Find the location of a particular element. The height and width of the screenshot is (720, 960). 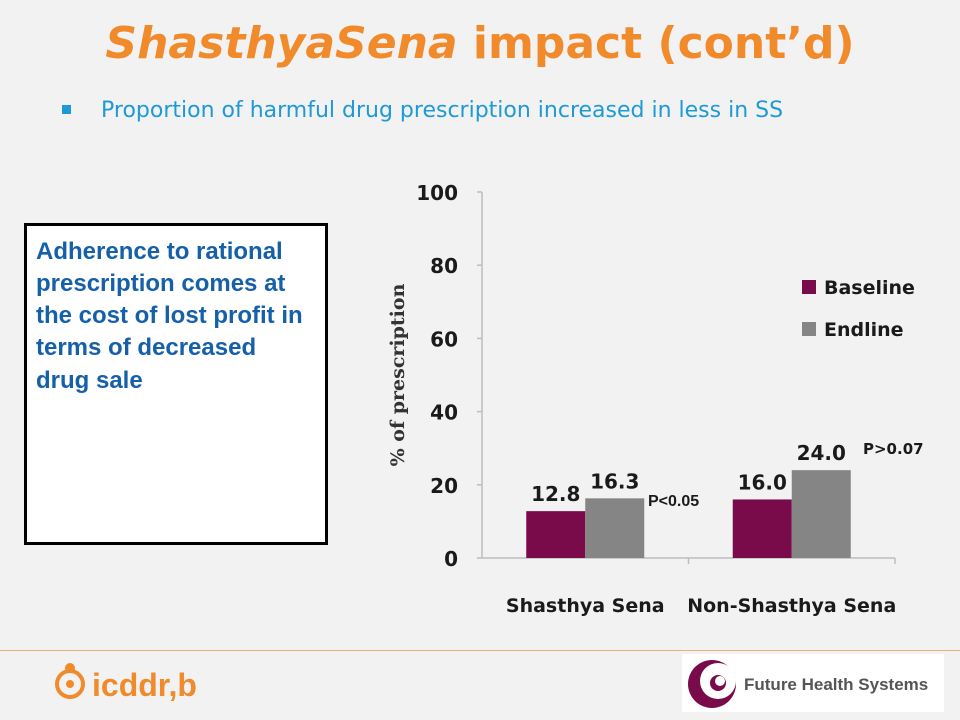

data-label: 24.0 is located at coordinates (821, 453).